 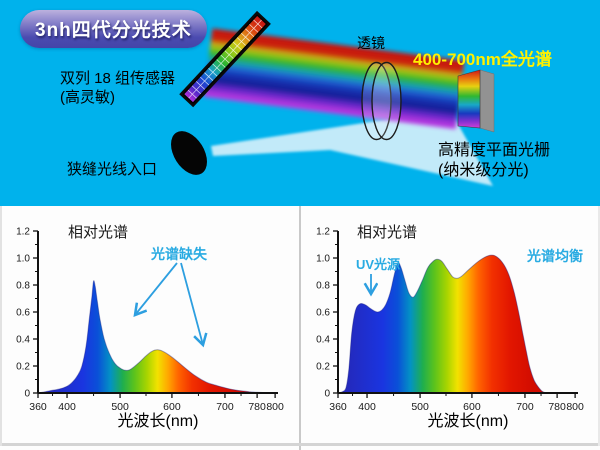 What do you see at coordinates (158, 421) in the screenshot?
I see `chart-left-xlabel: 光波长(nm)` at bounding box center [158, 421].